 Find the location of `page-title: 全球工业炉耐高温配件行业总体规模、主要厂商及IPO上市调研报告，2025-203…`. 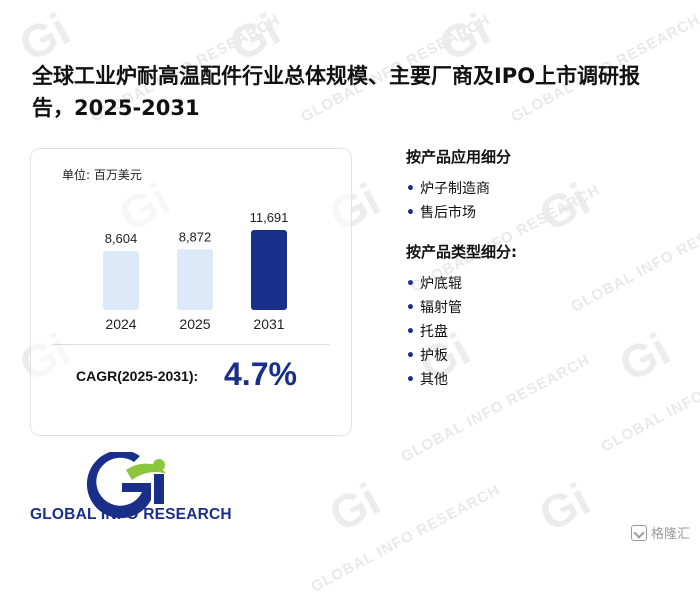

page-title: 全球工业炉耐高温配件行业总体规模、主要厂商及IPO上市调研报告，2025-203… is located at coordinates (336, 92).